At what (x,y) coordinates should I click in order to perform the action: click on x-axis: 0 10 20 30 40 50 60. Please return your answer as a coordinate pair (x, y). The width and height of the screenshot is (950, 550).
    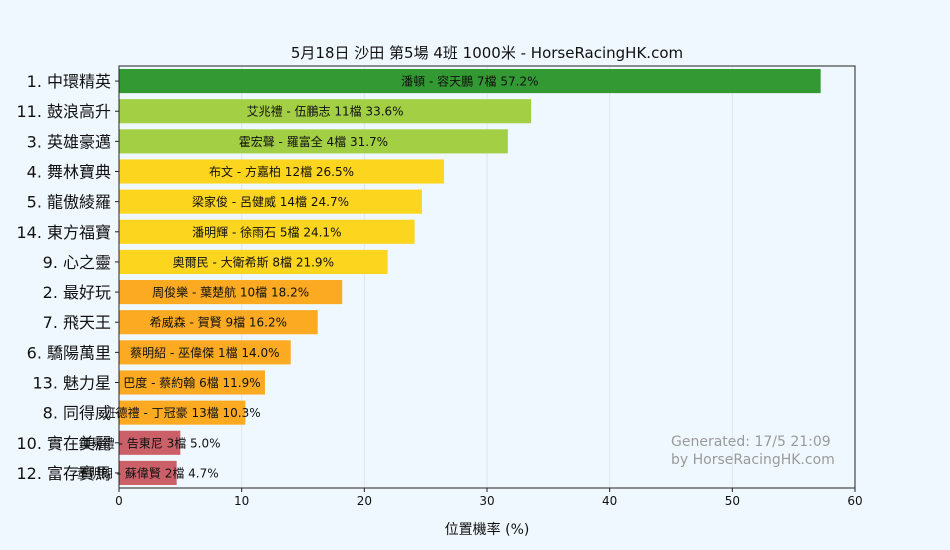
    Looking at the image, I should click on (489, 498).